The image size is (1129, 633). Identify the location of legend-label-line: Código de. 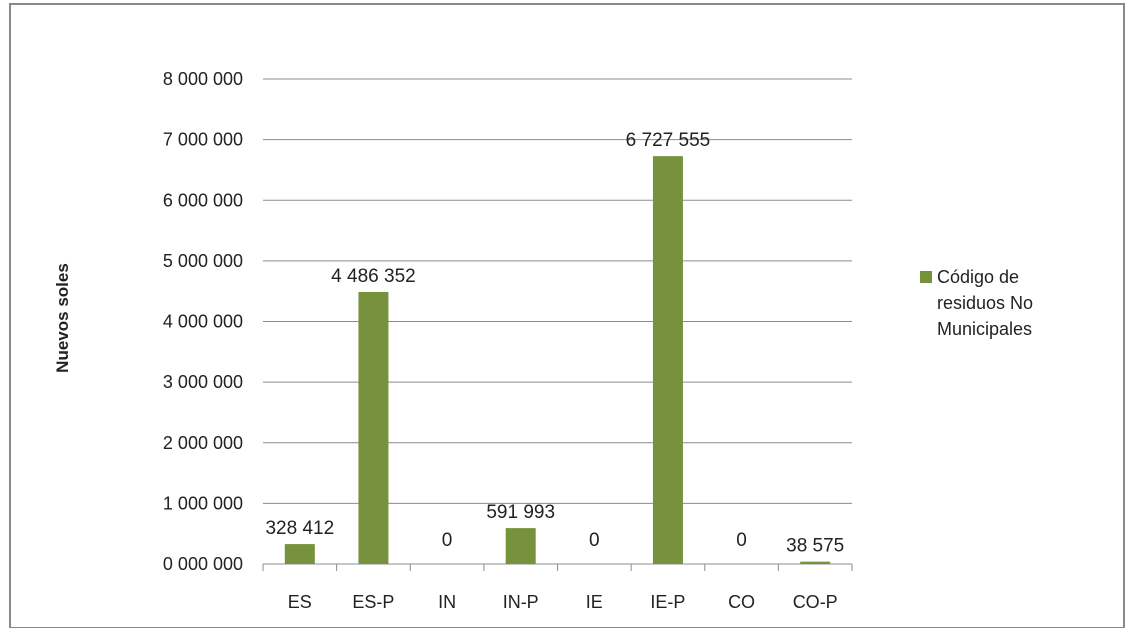
(978, 277).